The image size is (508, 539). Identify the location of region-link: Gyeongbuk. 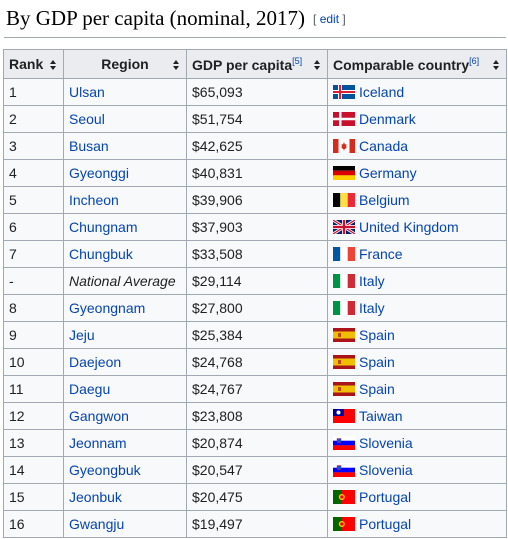
(125, 470).